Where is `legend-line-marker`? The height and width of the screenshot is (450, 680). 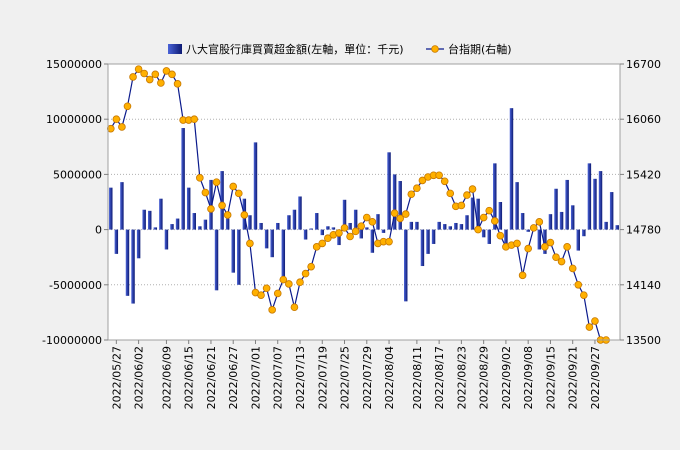 legend-line-marker is located at coordinates (435, 49).